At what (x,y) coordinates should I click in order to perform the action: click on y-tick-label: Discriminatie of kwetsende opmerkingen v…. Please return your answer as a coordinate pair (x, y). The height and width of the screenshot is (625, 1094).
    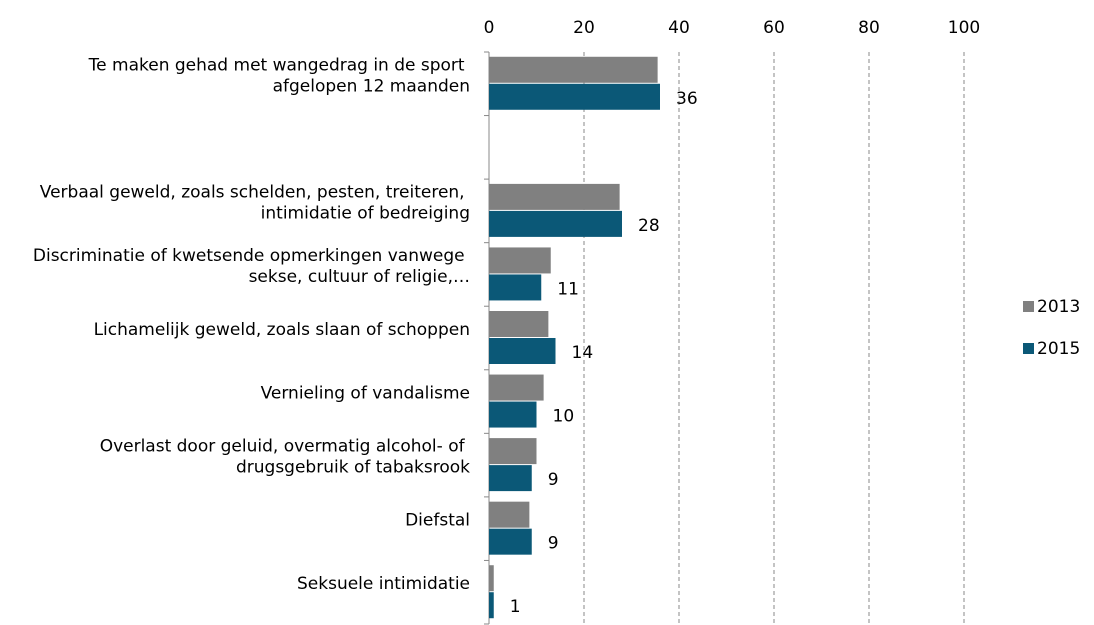
    Looking at the image, I should click on (251, 266).